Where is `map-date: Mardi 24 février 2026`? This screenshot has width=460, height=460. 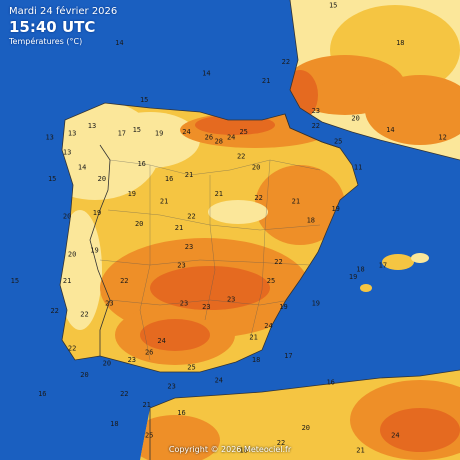
map-date: Mardi 24 février 2026 is located at coordinates (63, 11).